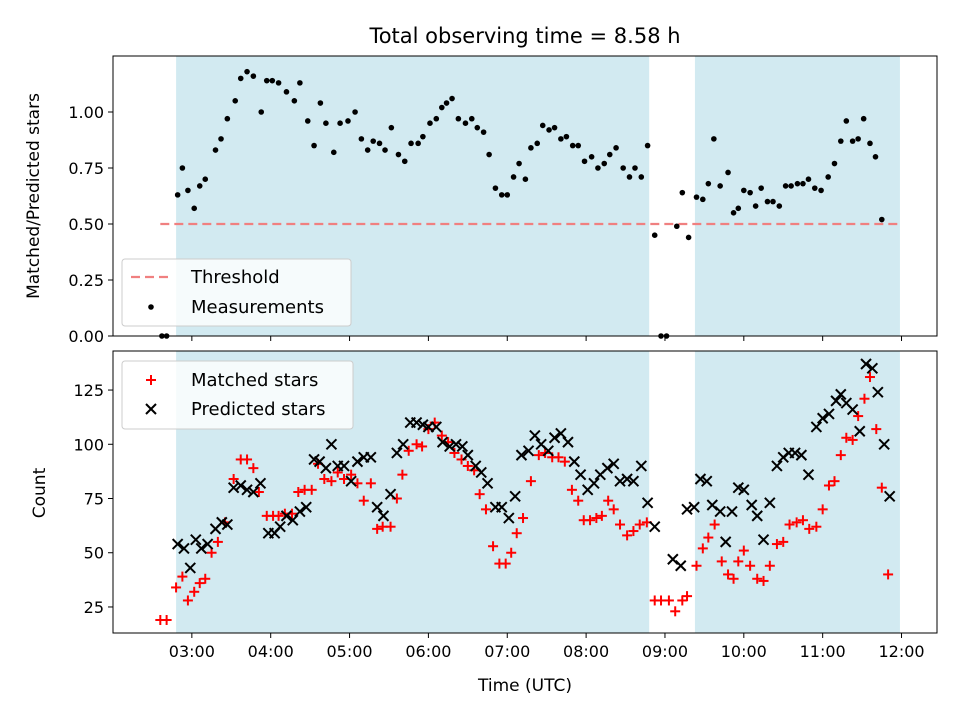 The width and height of the screenshot is (960, 724). What do you see at coordinates (823, 651) in the screenshot?
I see `x-tick-label: 11:00` at bounding box center [823, 651].